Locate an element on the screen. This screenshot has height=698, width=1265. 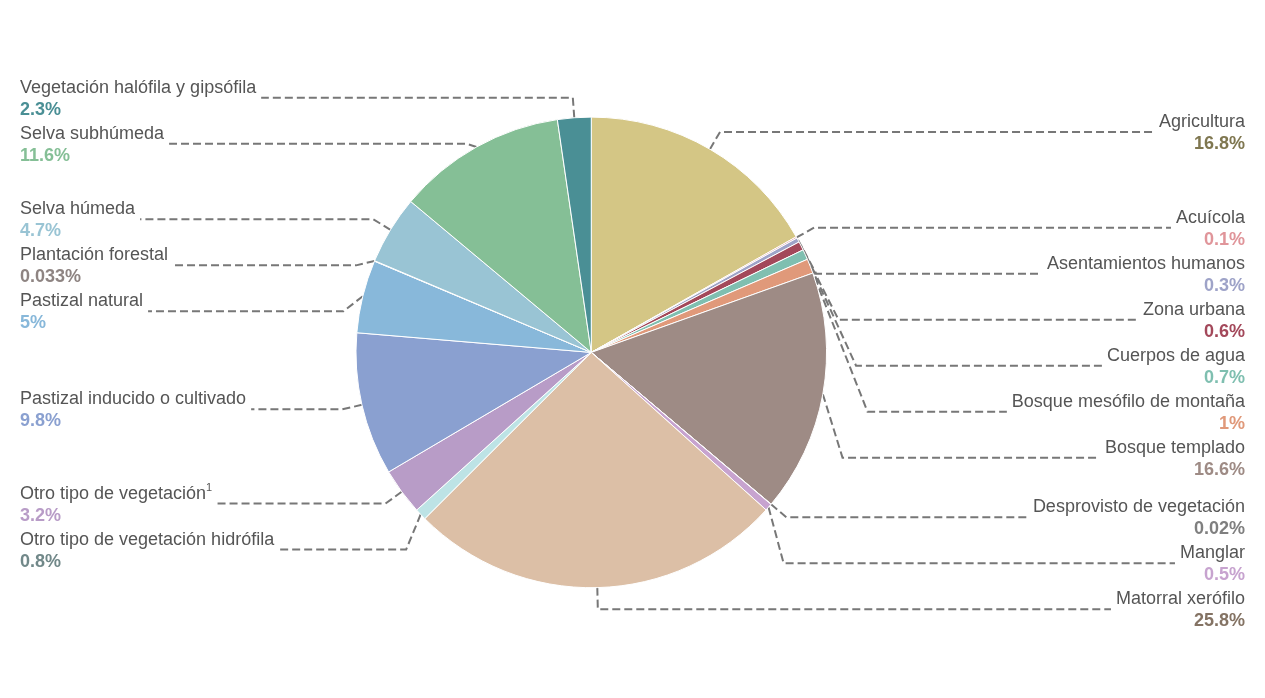
data-label: 2.3% is located at coordinates (41, 108).